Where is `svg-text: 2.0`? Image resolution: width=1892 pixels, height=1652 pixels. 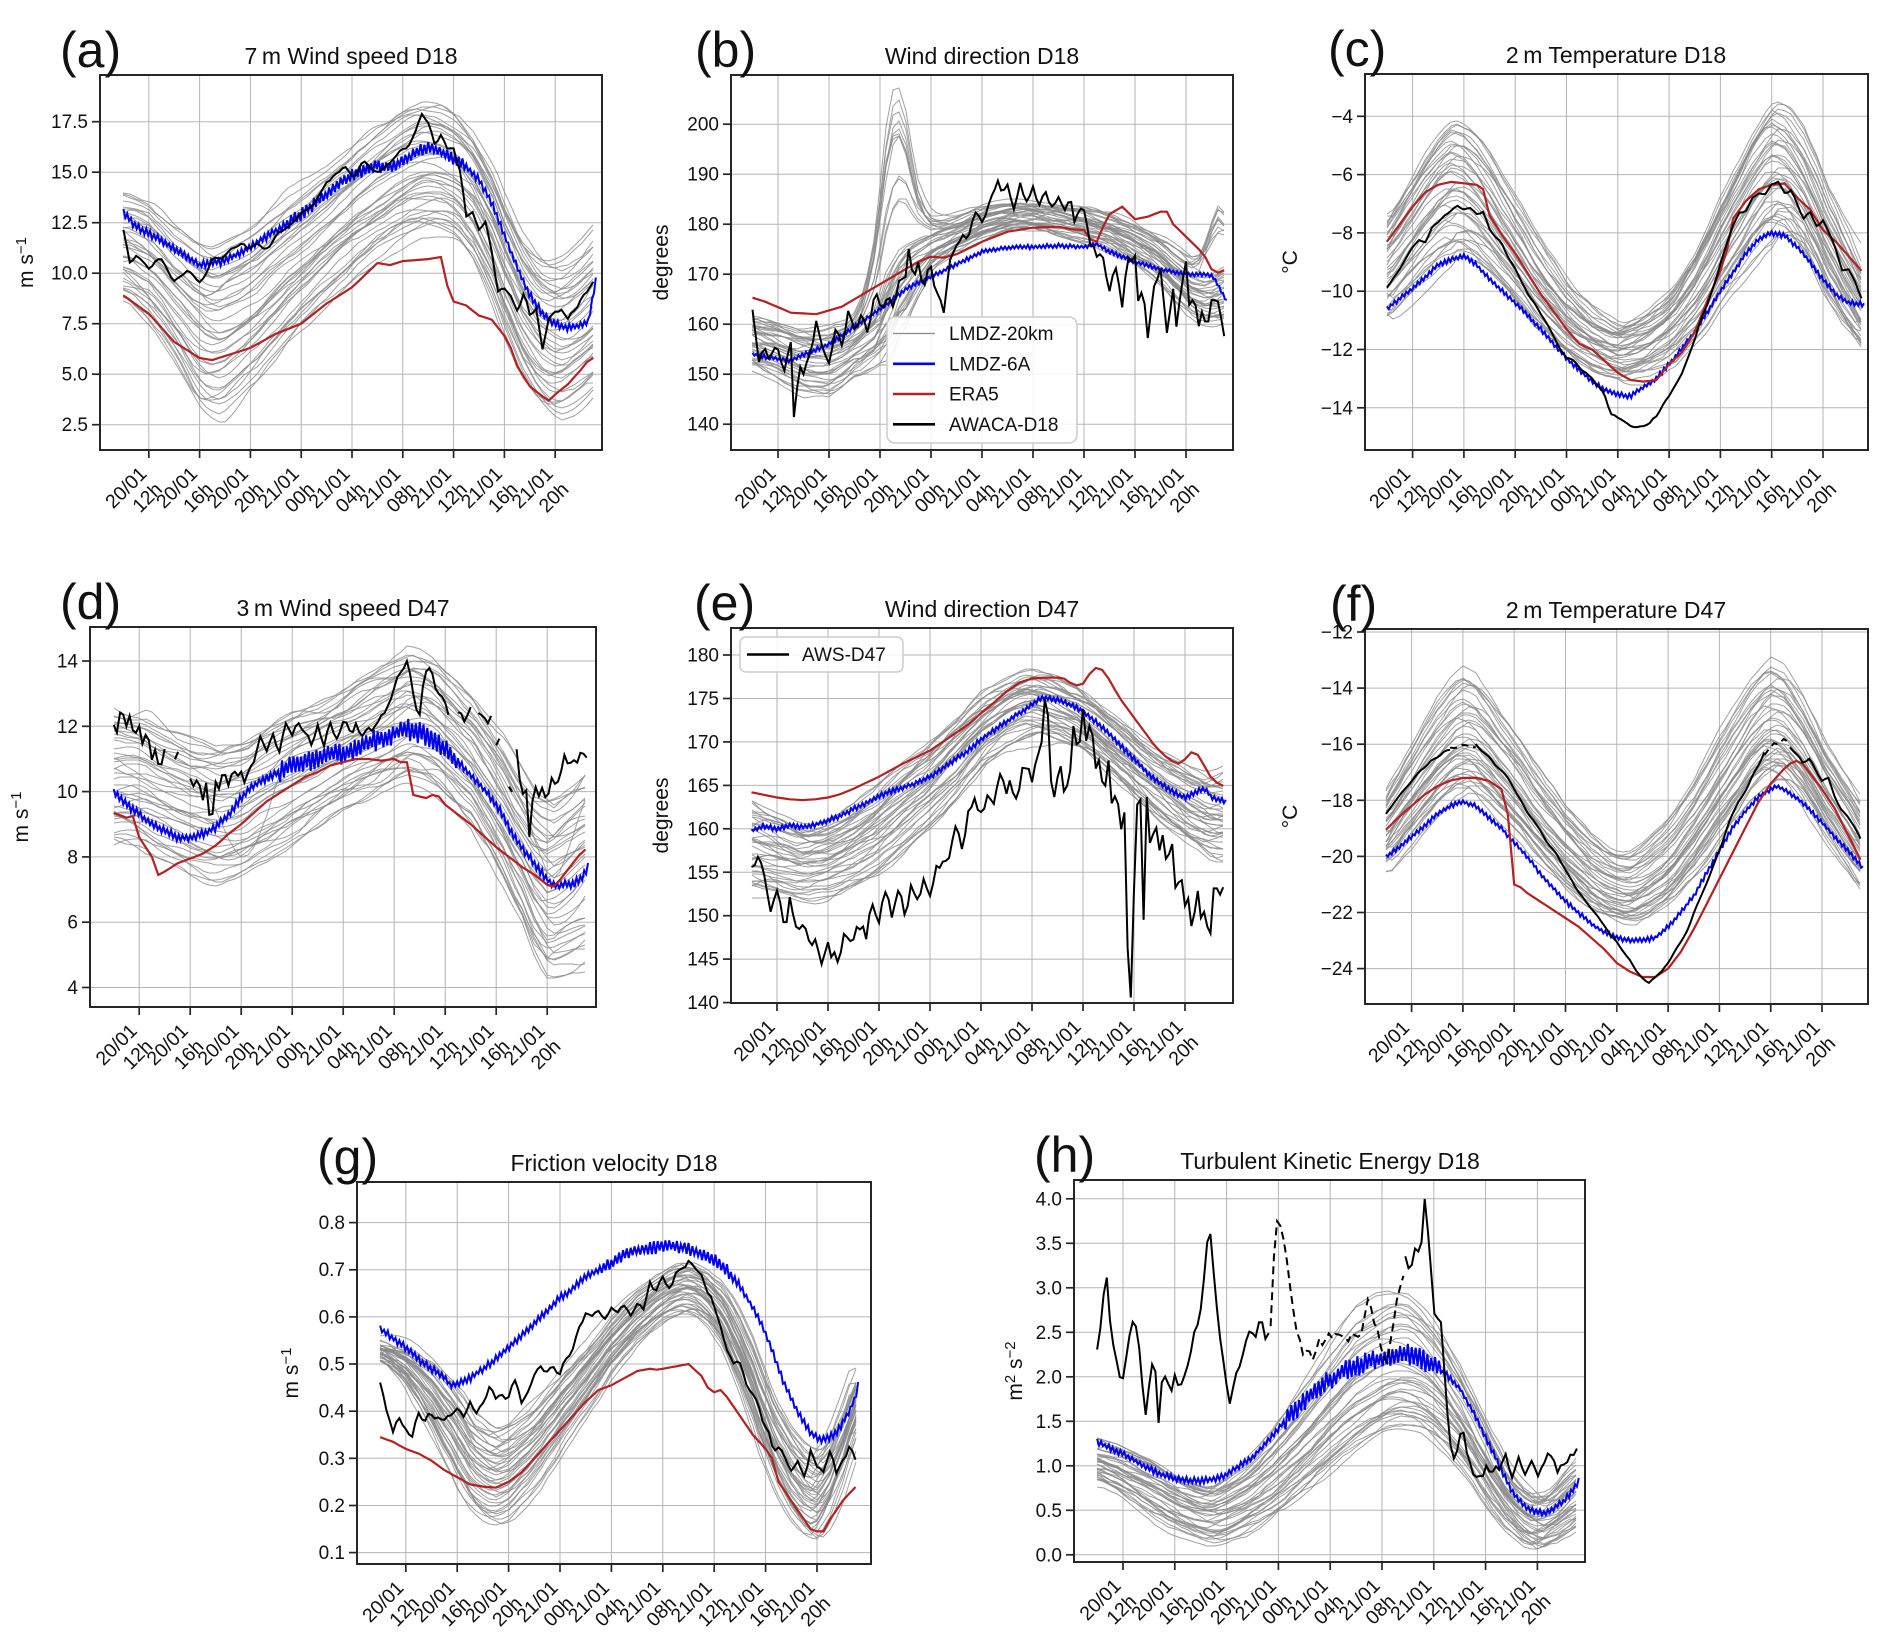 svg-text: 2.0 is located at coordinates (1049, 1377).